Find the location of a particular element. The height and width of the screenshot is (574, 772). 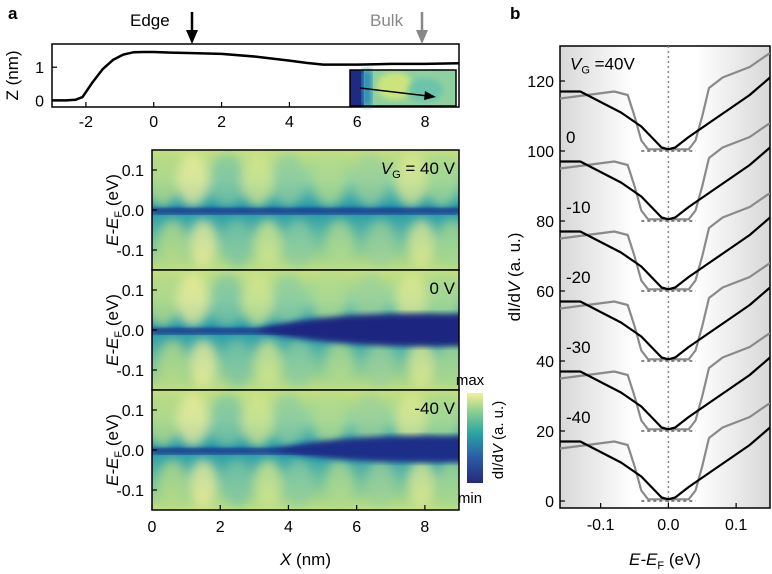

inset-arrow-line is located at coordinates (394, 92).